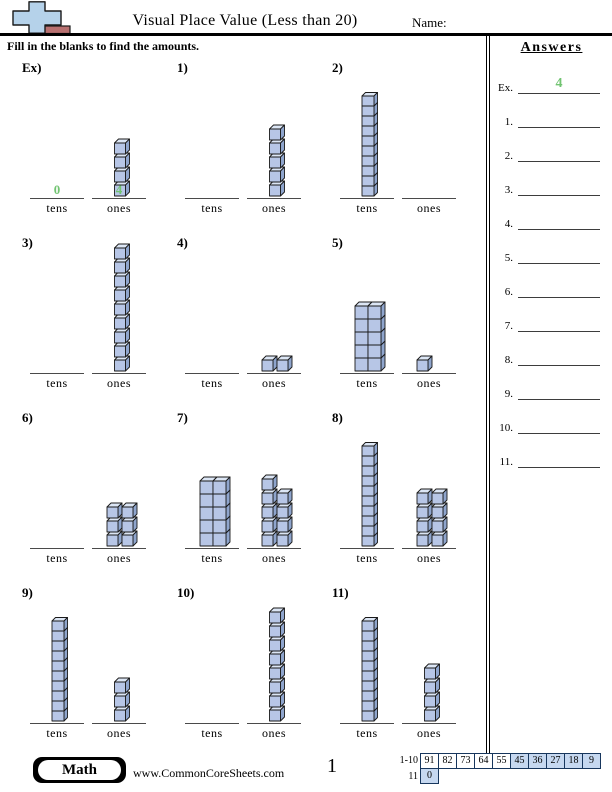  Describe the element at coordinates (429, 776) in the screenshot. I see `score-row-2: 0` at that location.